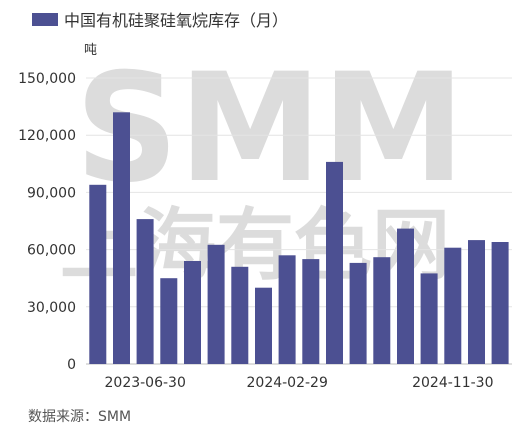 Image resolution: width=526 pixels, height=434 pixels. Describe the element at coordinates (45, 19) in the screenshot. I see `legend-swatch` at that location.